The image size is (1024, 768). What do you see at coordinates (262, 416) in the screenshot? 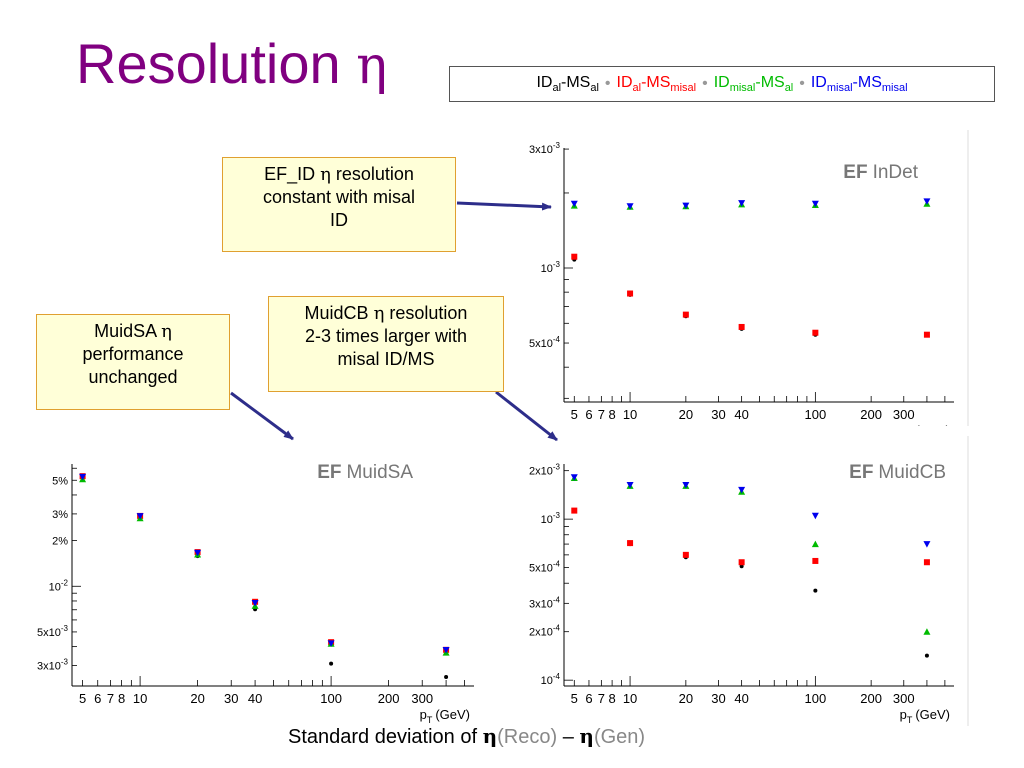
I see `arrow-muidsa` at bounding box center [262, 416].